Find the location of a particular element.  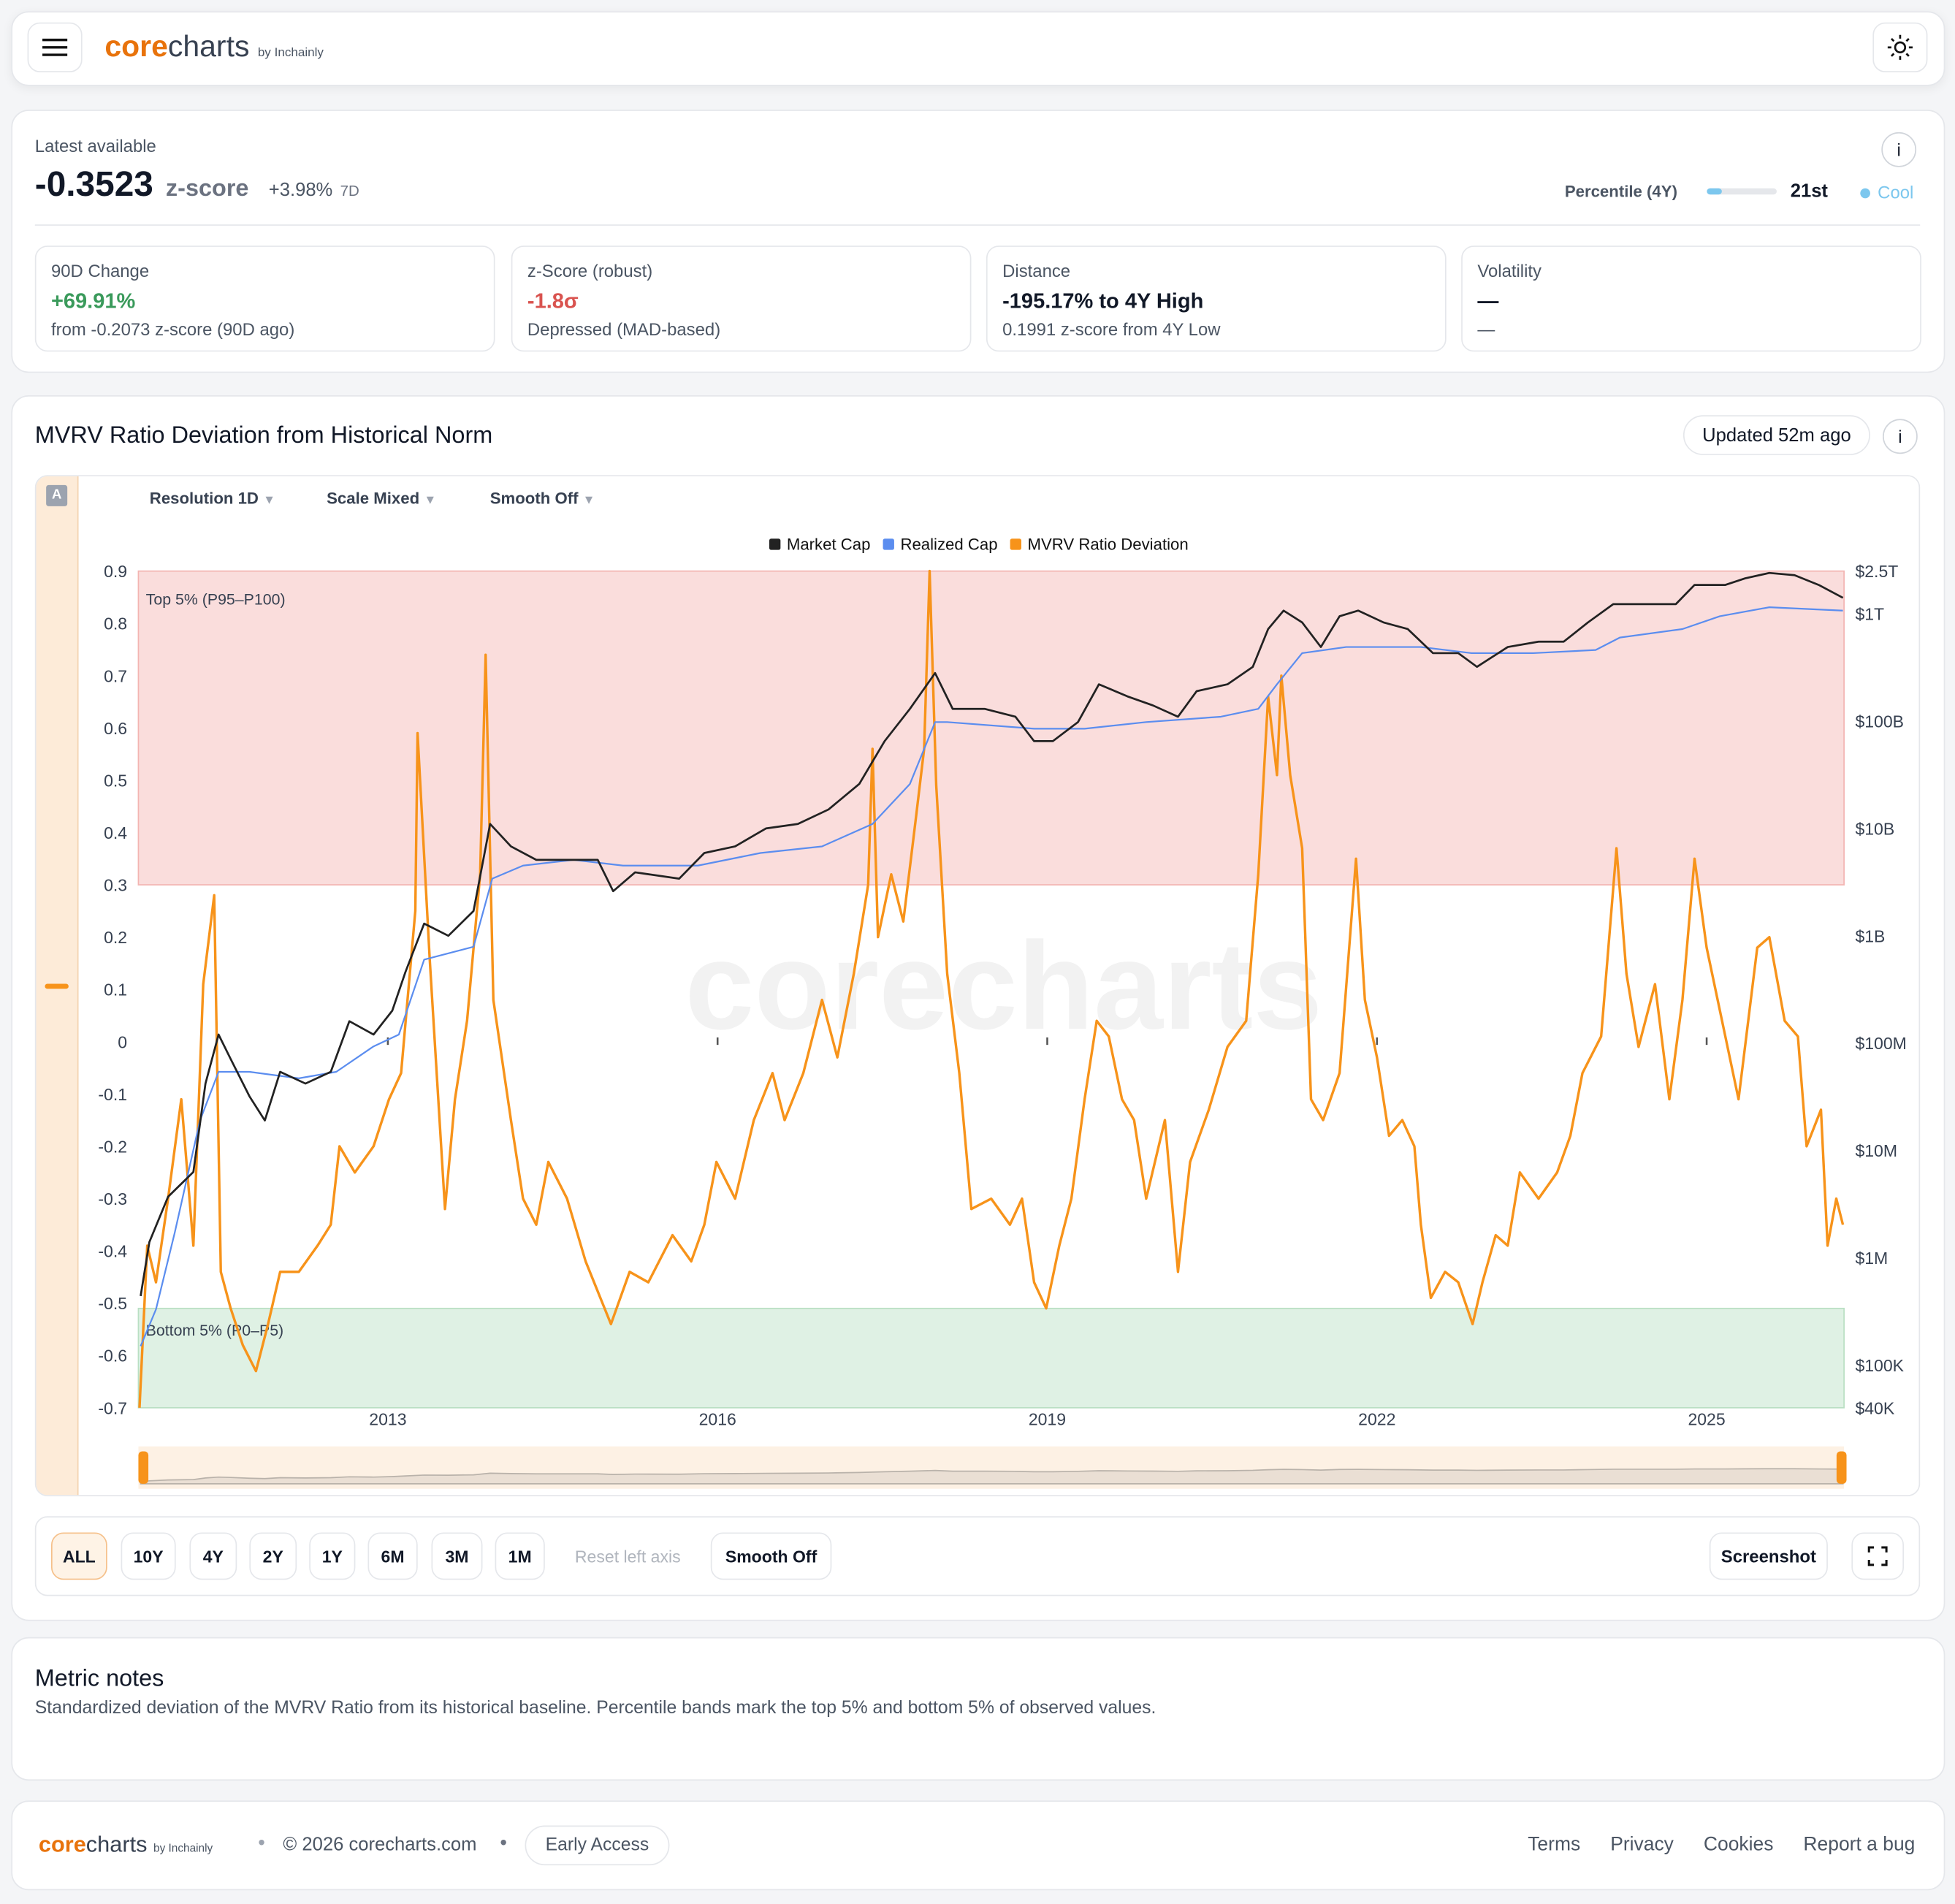

chart-info-button: i is located at coordinates (1900, 436).